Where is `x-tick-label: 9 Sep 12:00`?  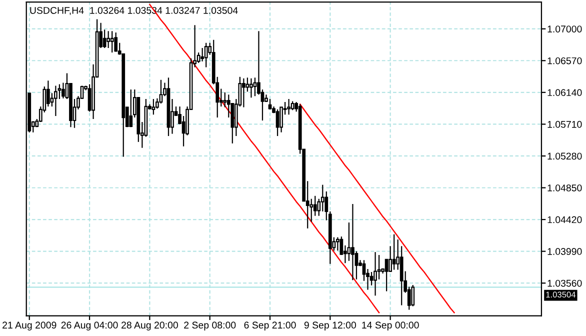 x-tick-label: 9 Sep 12:00 is located at coordinates (330, 326).